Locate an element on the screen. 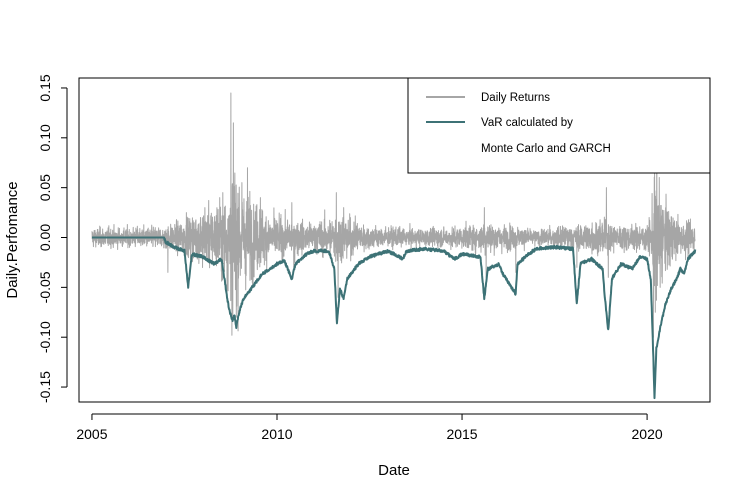 The height and width of the screenshot is (500, 750). y-tick-label: 0.10 is located at coordinates (45, 137).